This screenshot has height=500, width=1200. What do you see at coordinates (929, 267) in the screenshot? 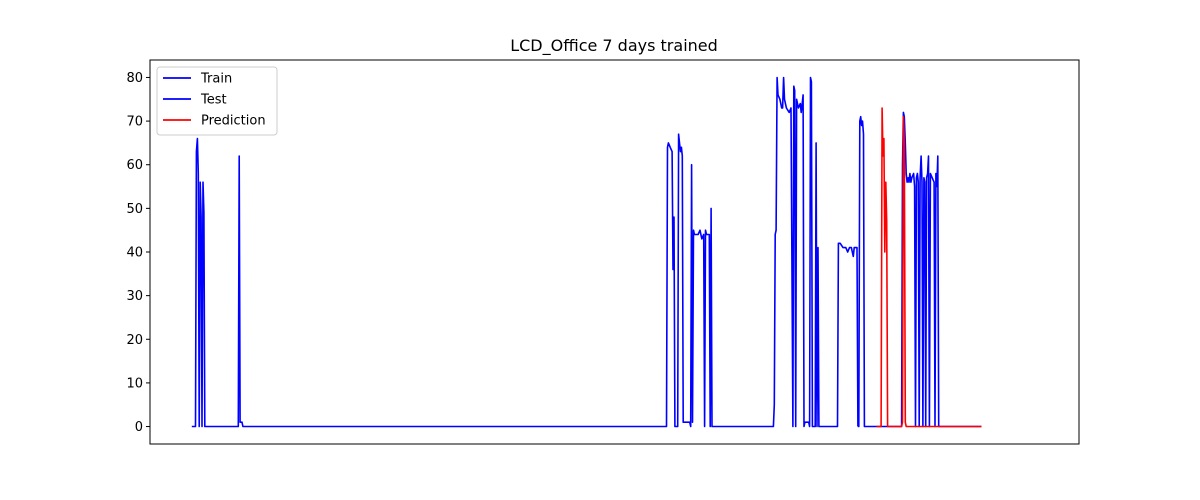
I see `series-line-prediction` at bounding box center [929, 267].